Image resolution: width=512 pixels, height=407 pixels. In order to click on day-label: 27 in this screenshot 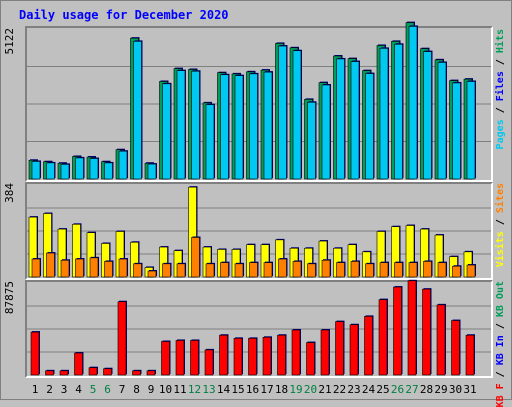, I will do `click(411, 389)`.